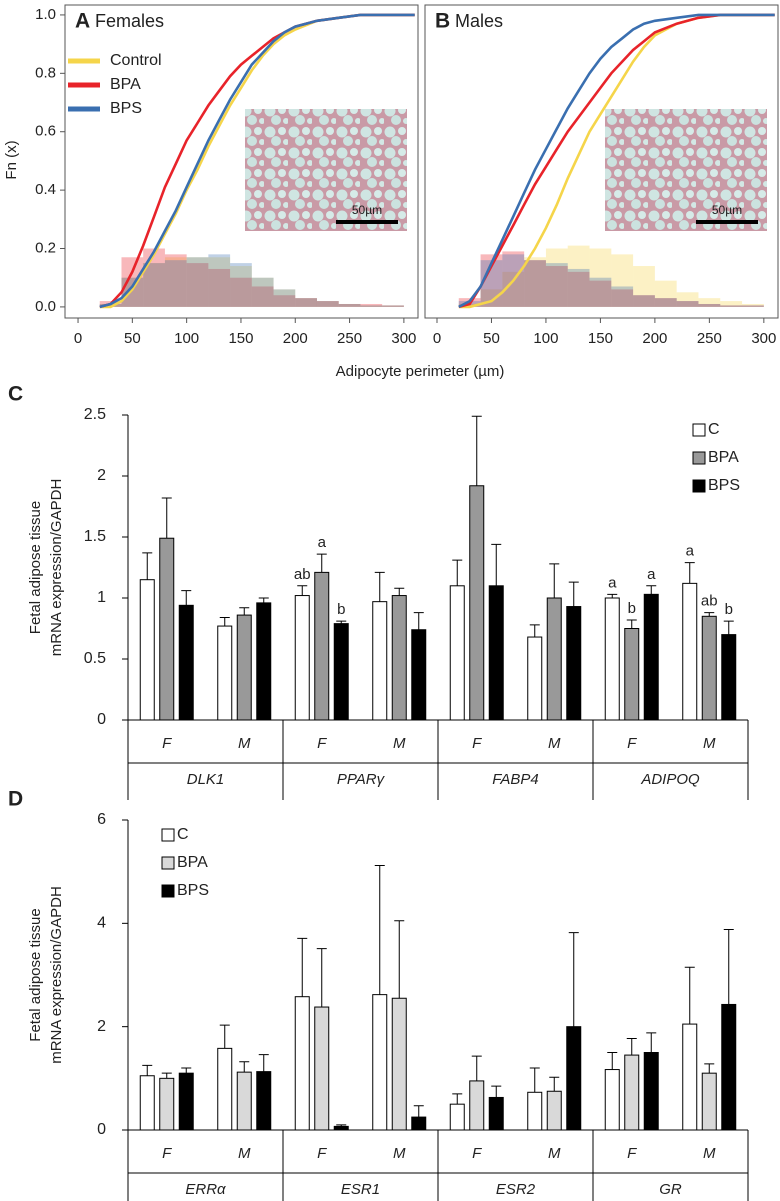 This screenshot has width=780, height=1201. Describe the element at coordinates (714, 429) in the screenshot. I see `legend-label: C` at that location.